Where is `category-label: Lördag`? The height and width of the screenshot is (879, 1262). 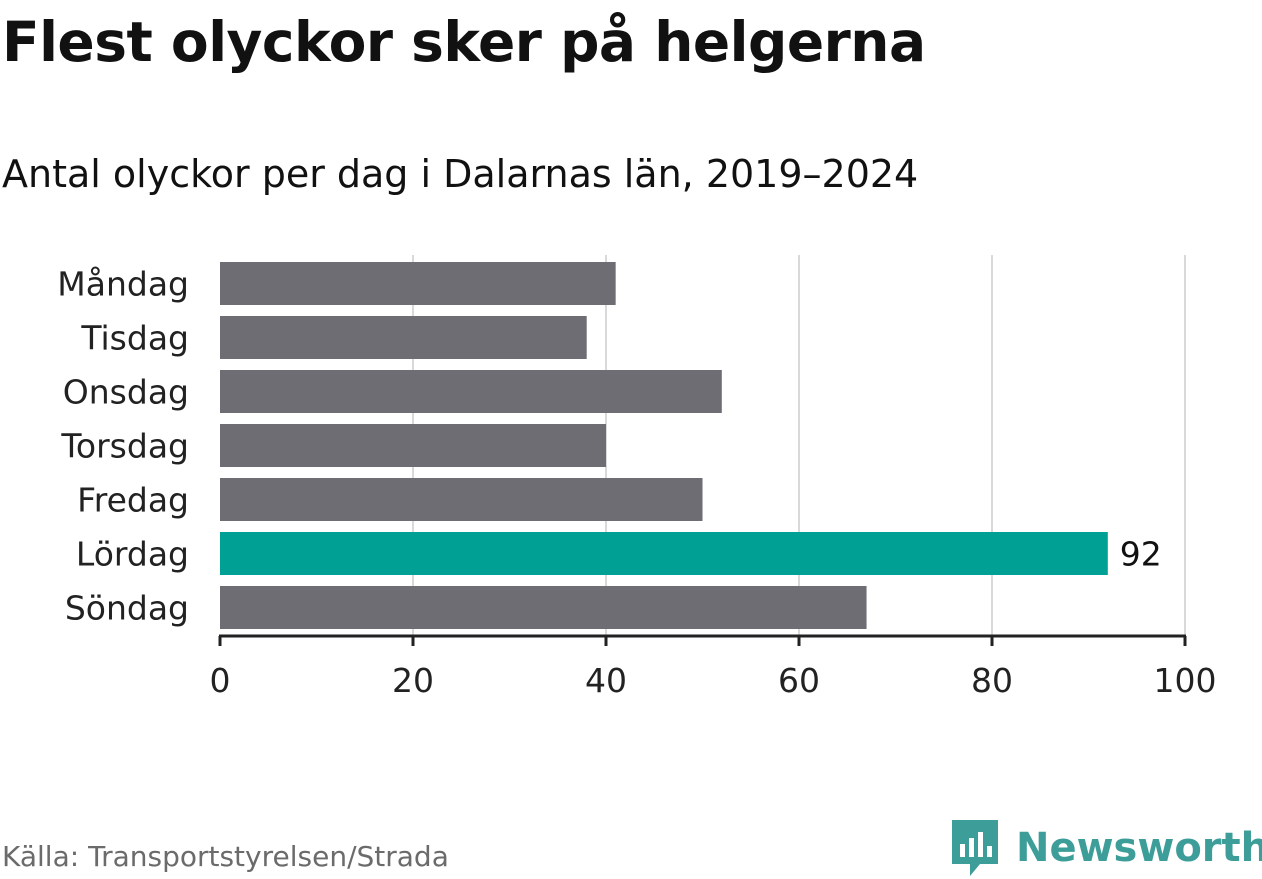 category-label: Lördag is located at coordinates (132, 554).